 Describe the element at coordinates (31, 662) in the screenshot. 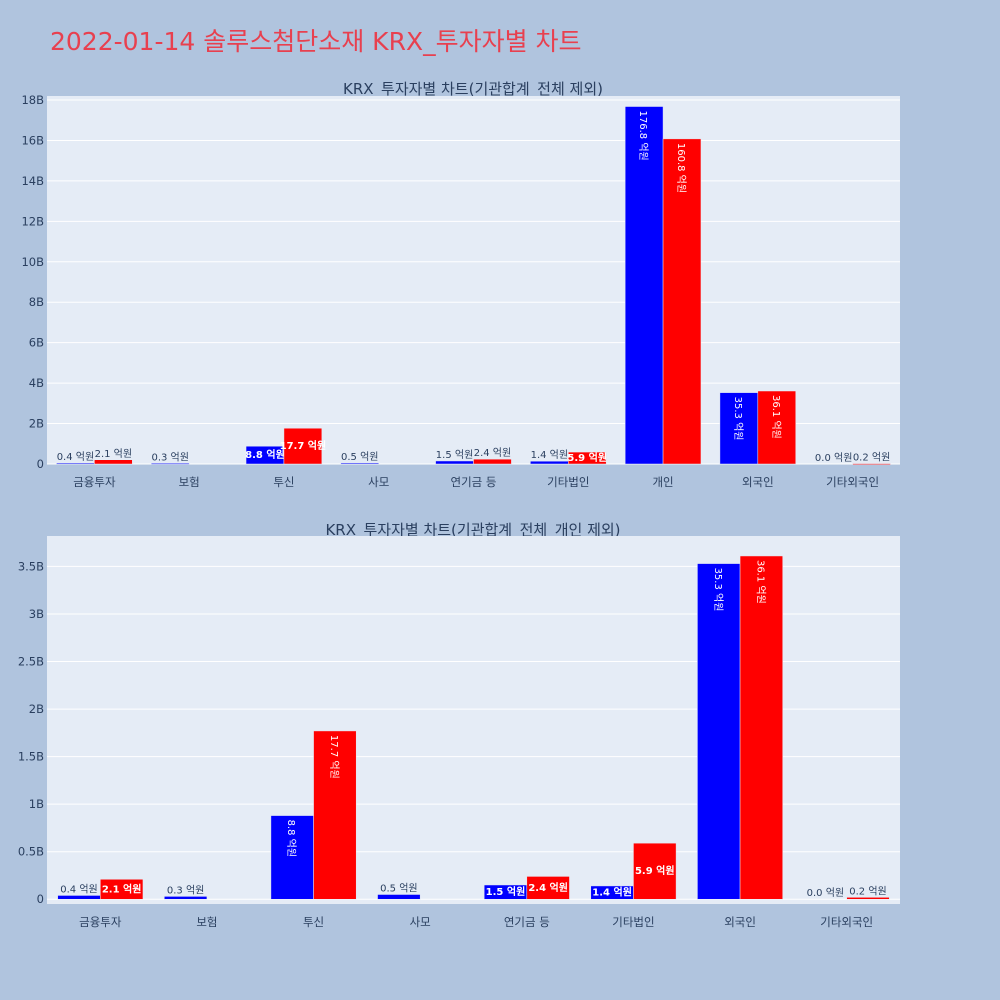

I see `y-tick-label: 2.5B` at that location.